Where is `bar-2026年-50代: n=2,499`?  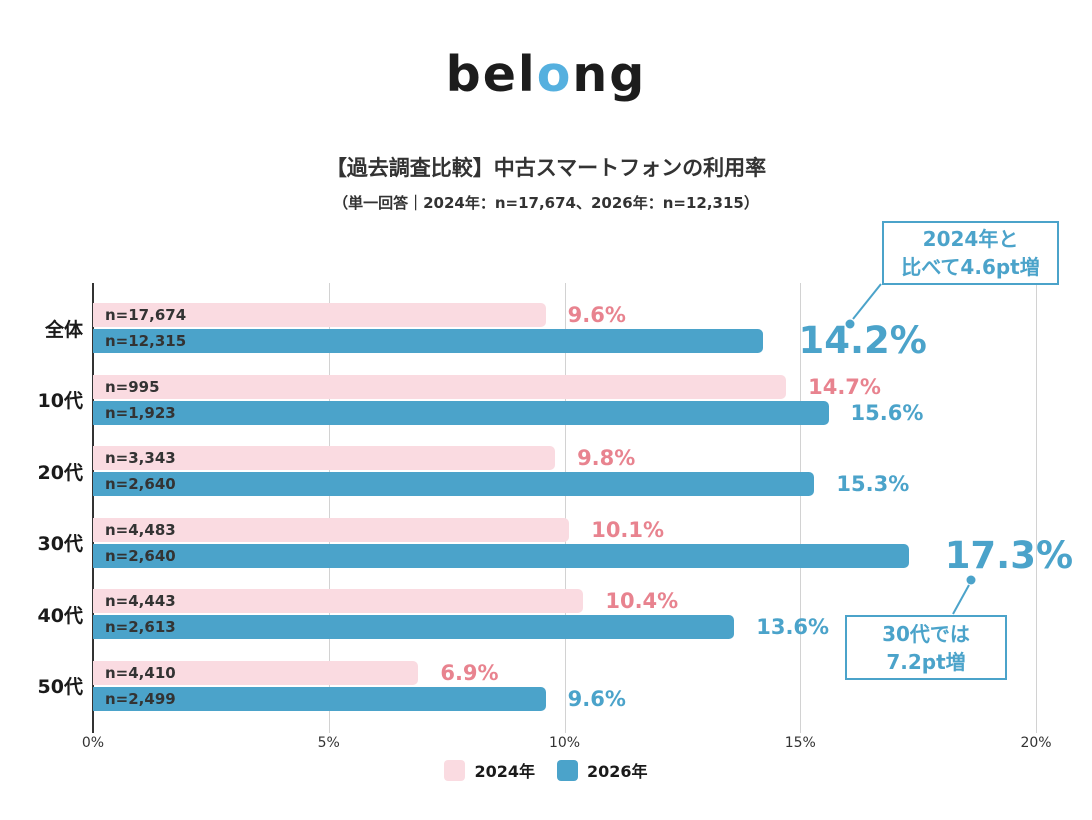
bar-2026年-50代: n=2,499 is located at coordinates (319, 698).